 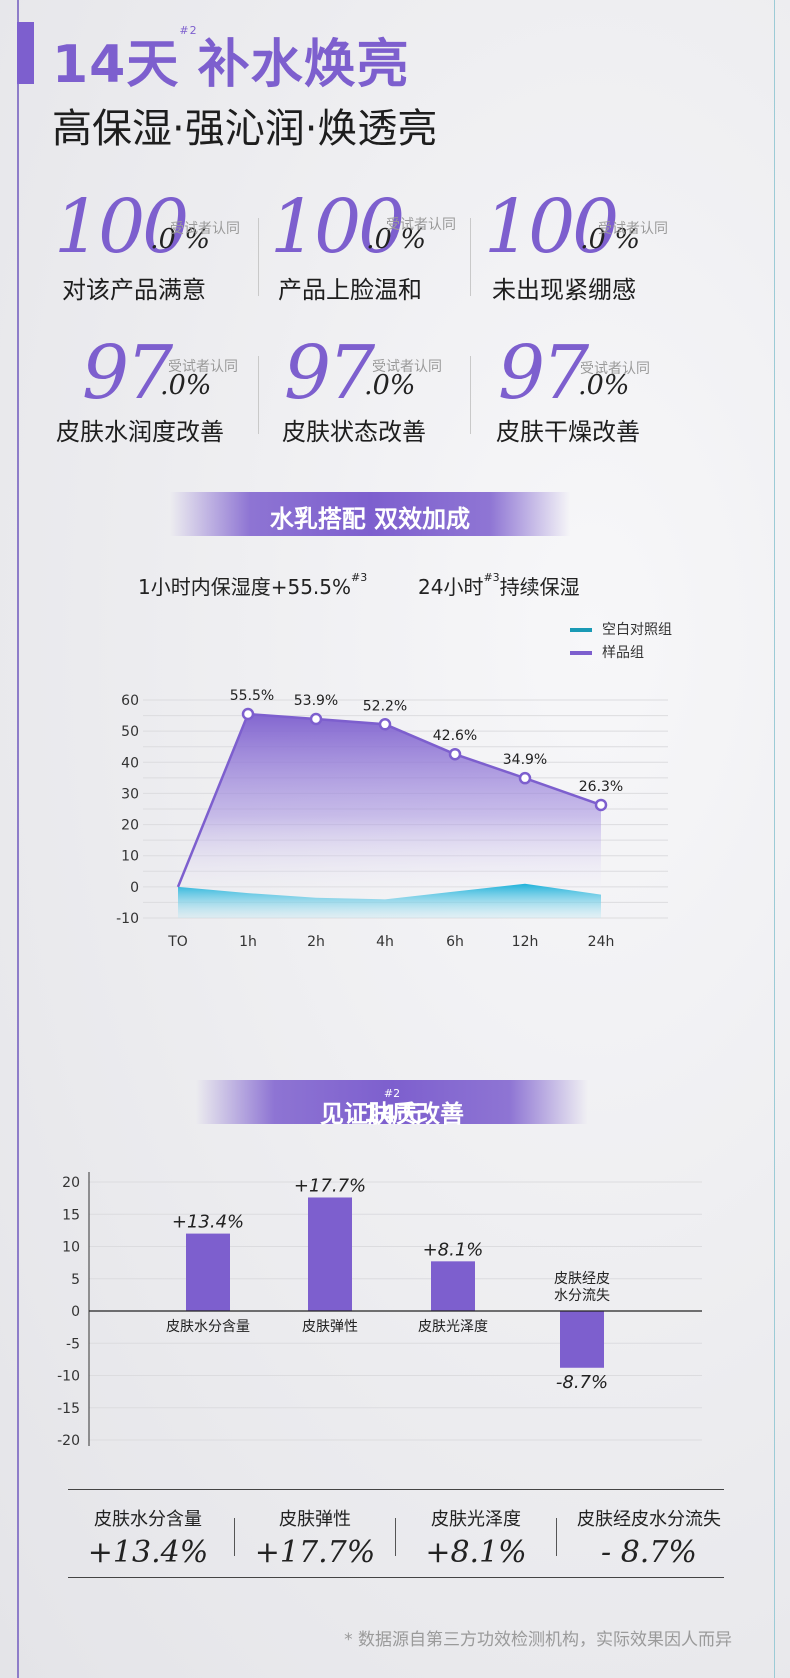 What do you see at coordinates (455, 942) in the screenshot?
I see `x-tick-label: 6h` at bounding box center [455, 942].